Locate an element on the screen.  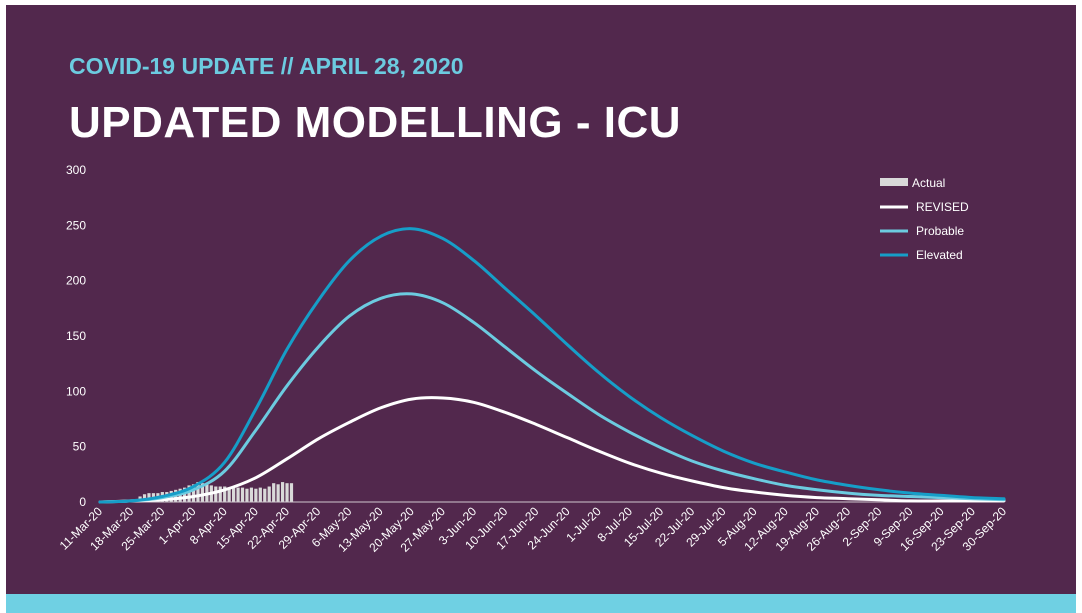
y-tick-label: 100 is located at coordinates (76, 391).